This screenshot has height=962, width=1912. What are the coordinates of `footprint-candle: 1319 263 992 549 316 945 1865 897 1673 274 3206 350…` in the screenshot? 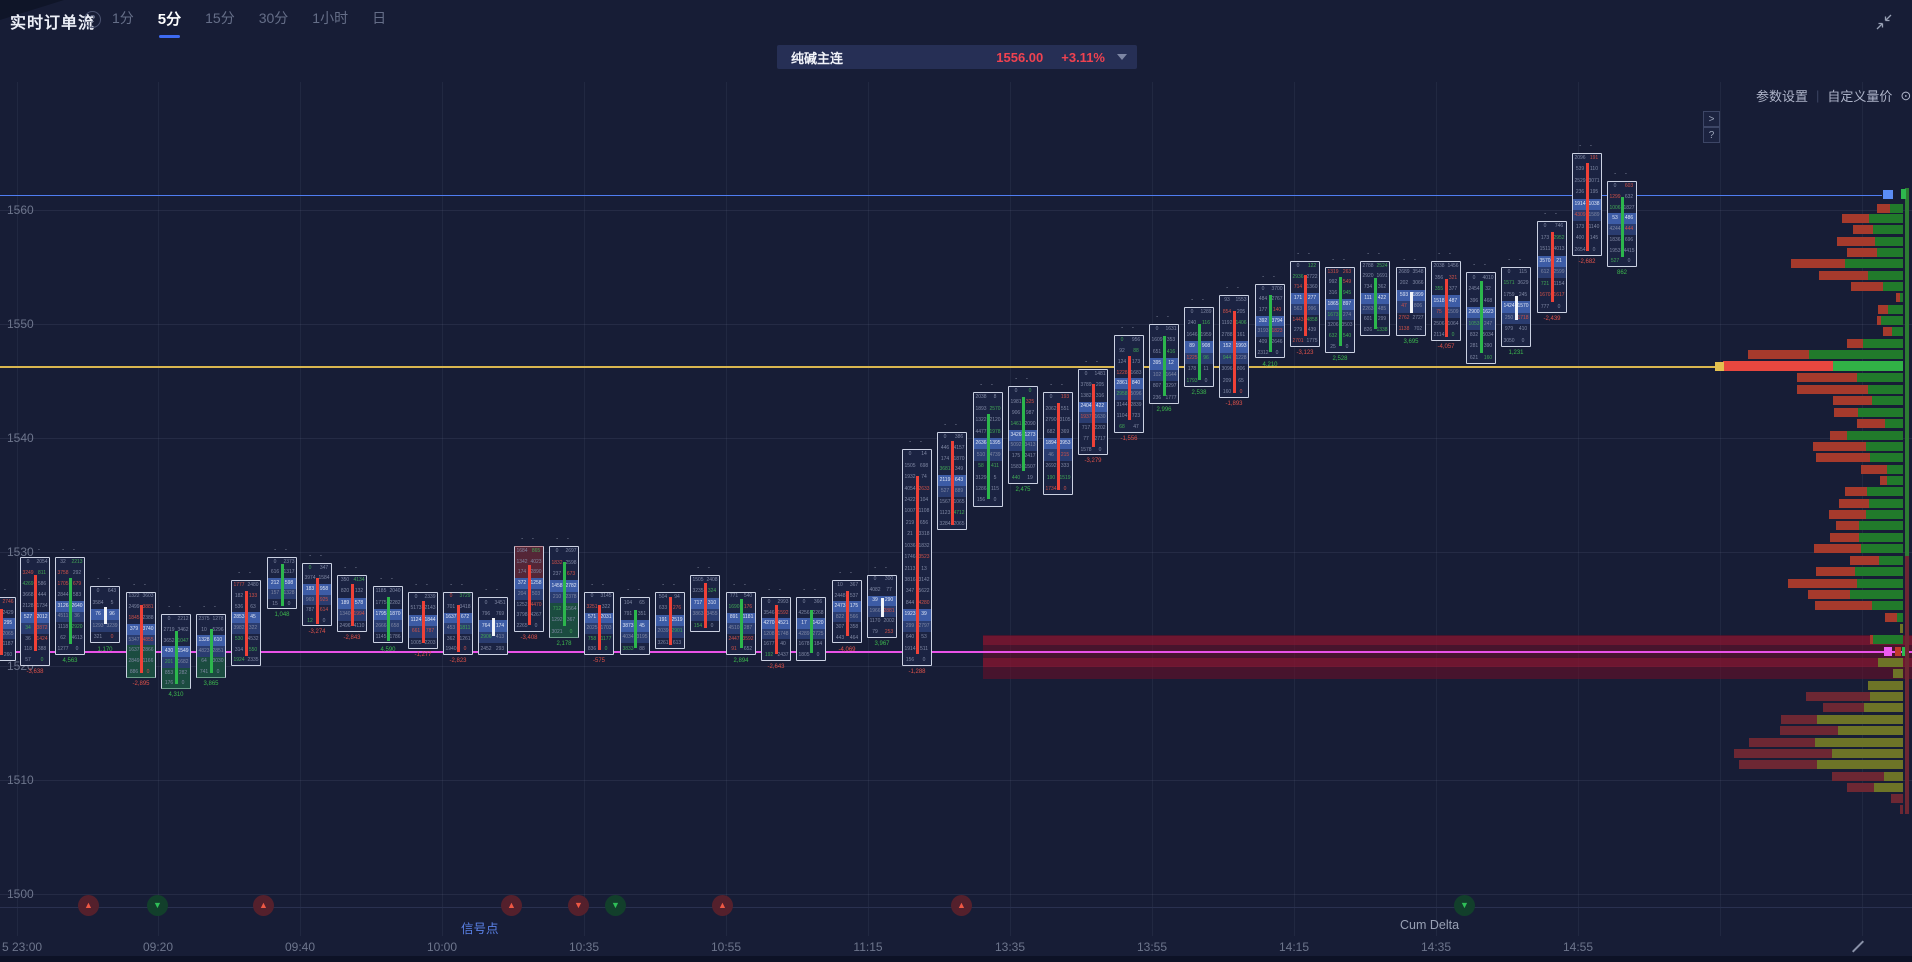 It's located at (1340, 309).